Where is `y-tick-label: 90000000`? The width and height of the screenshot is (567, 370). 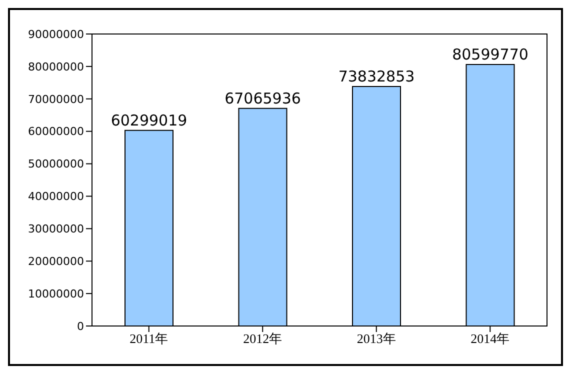
y-tick-label: 90000000 is located at coordinates (56, 34).